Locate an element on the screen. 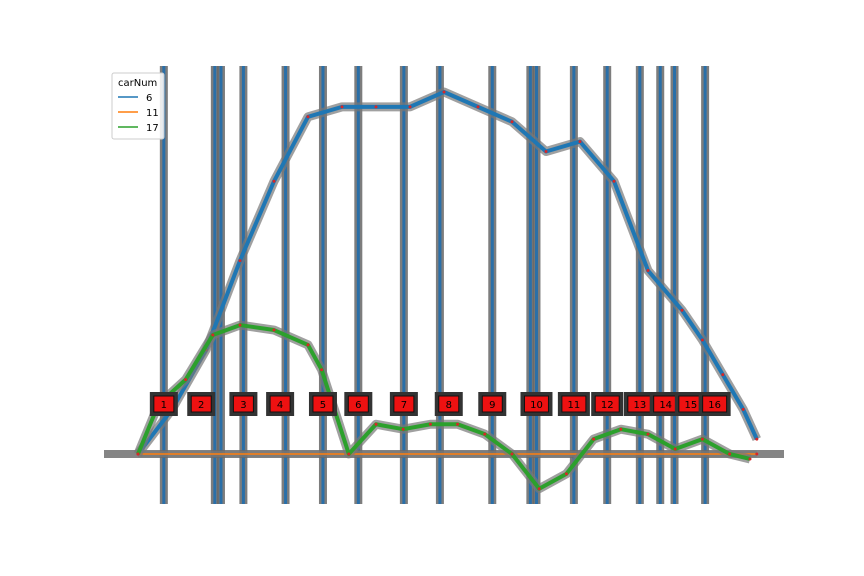 The height and width of the screenshot is (576, 864). event-marker-16: 16 is located at coordinates (714, 404).